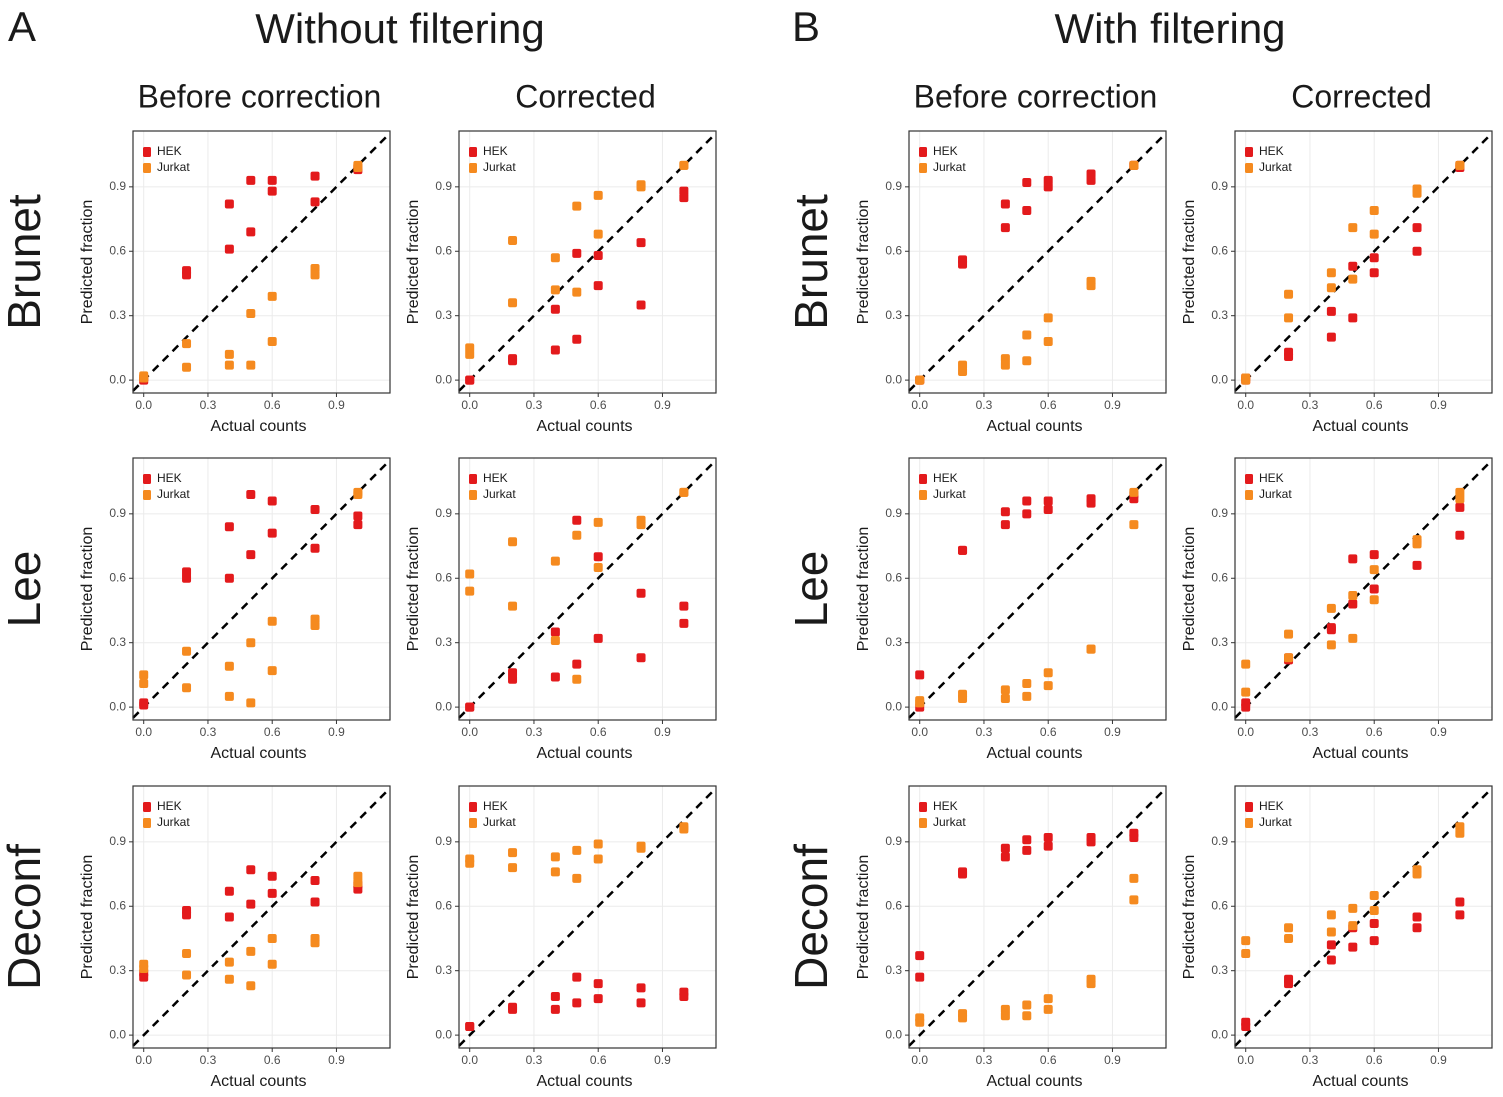 The height and width of the screenshot is (1097, 1503). Describe the element at coordinates (25, 589) in the screenshot. I see `row-label: Lee` at that location.